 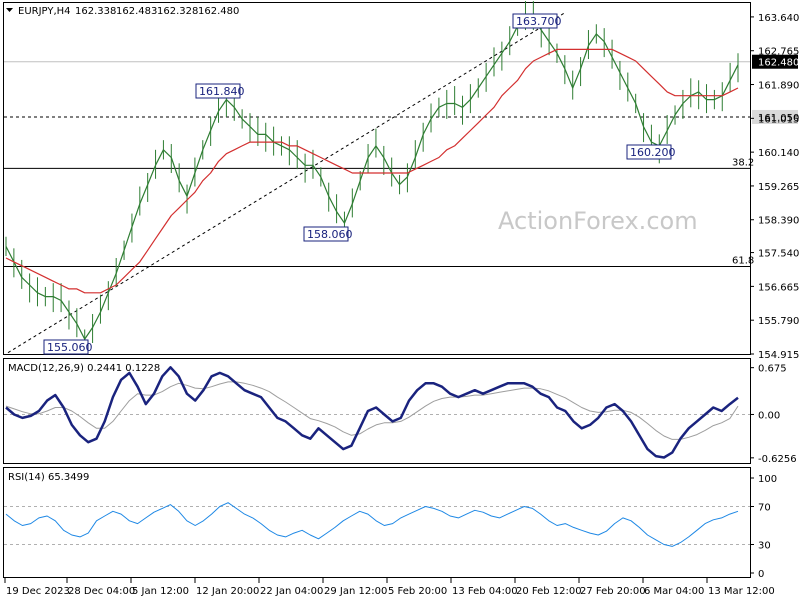 I want to click on annotation-label: 160.200, so click(x=653, y=152).